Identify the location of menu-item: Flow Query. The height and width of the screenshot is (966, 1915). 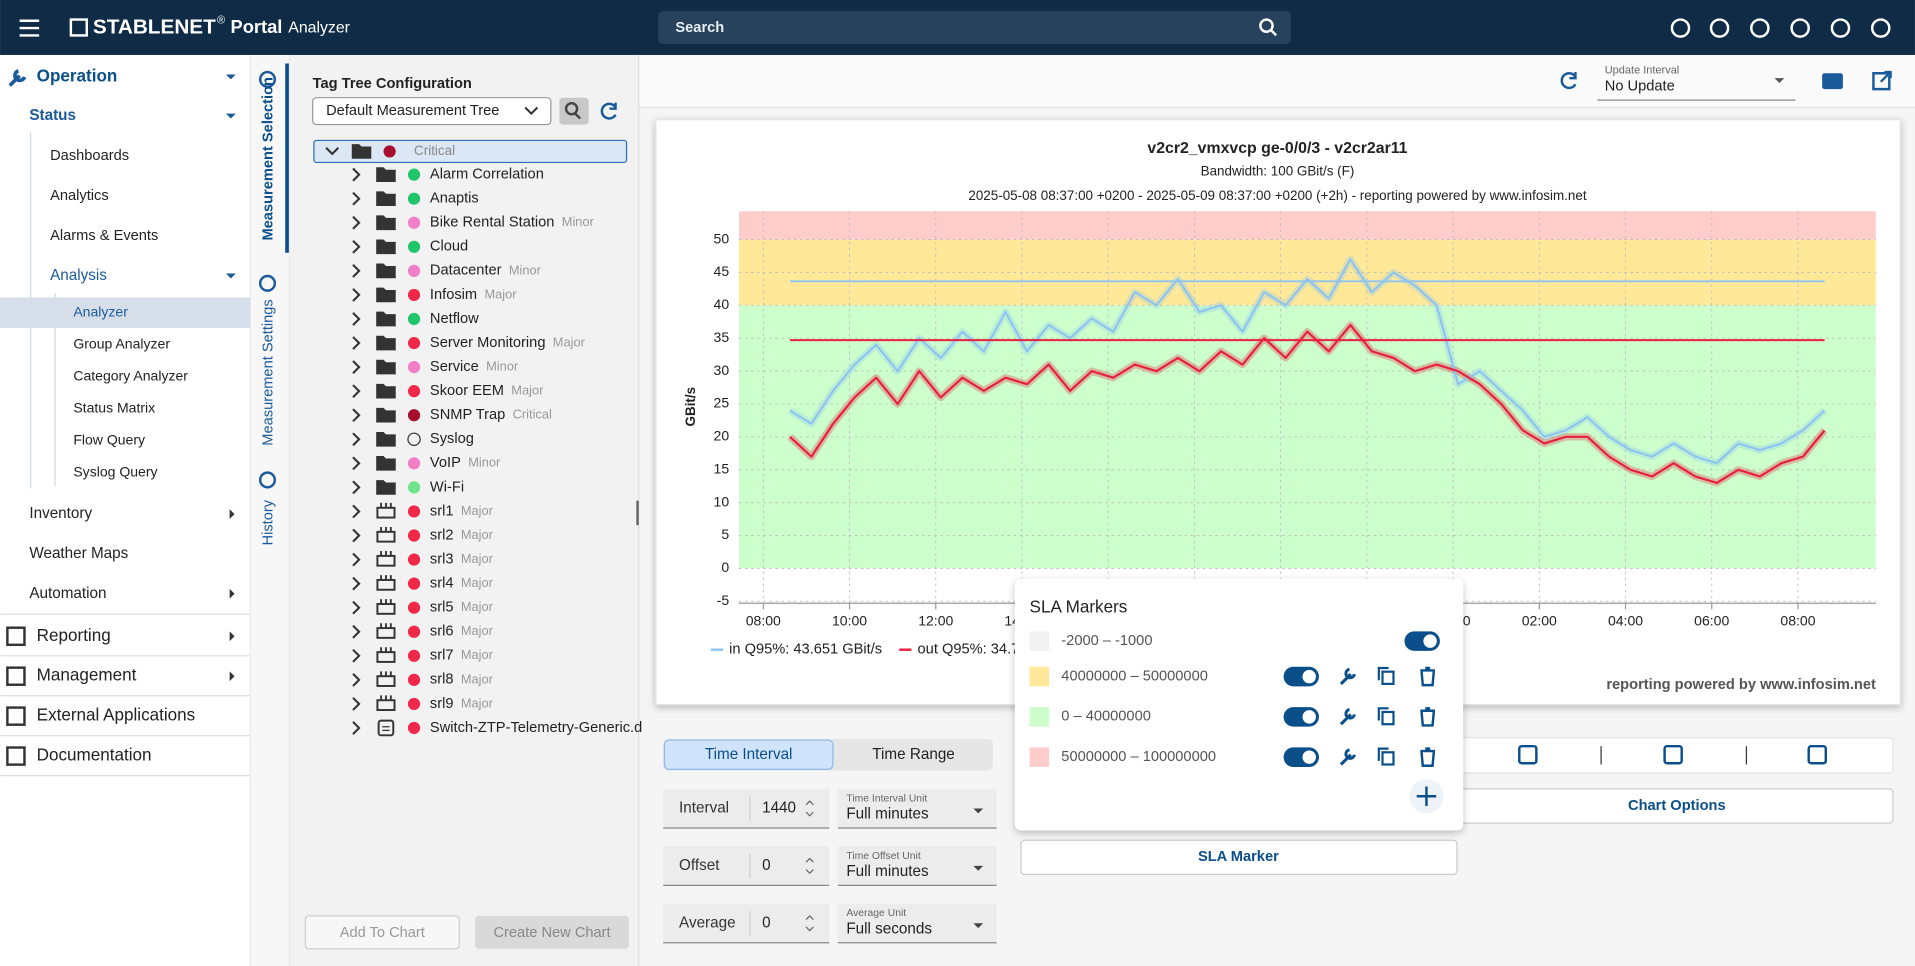
(109, 439).